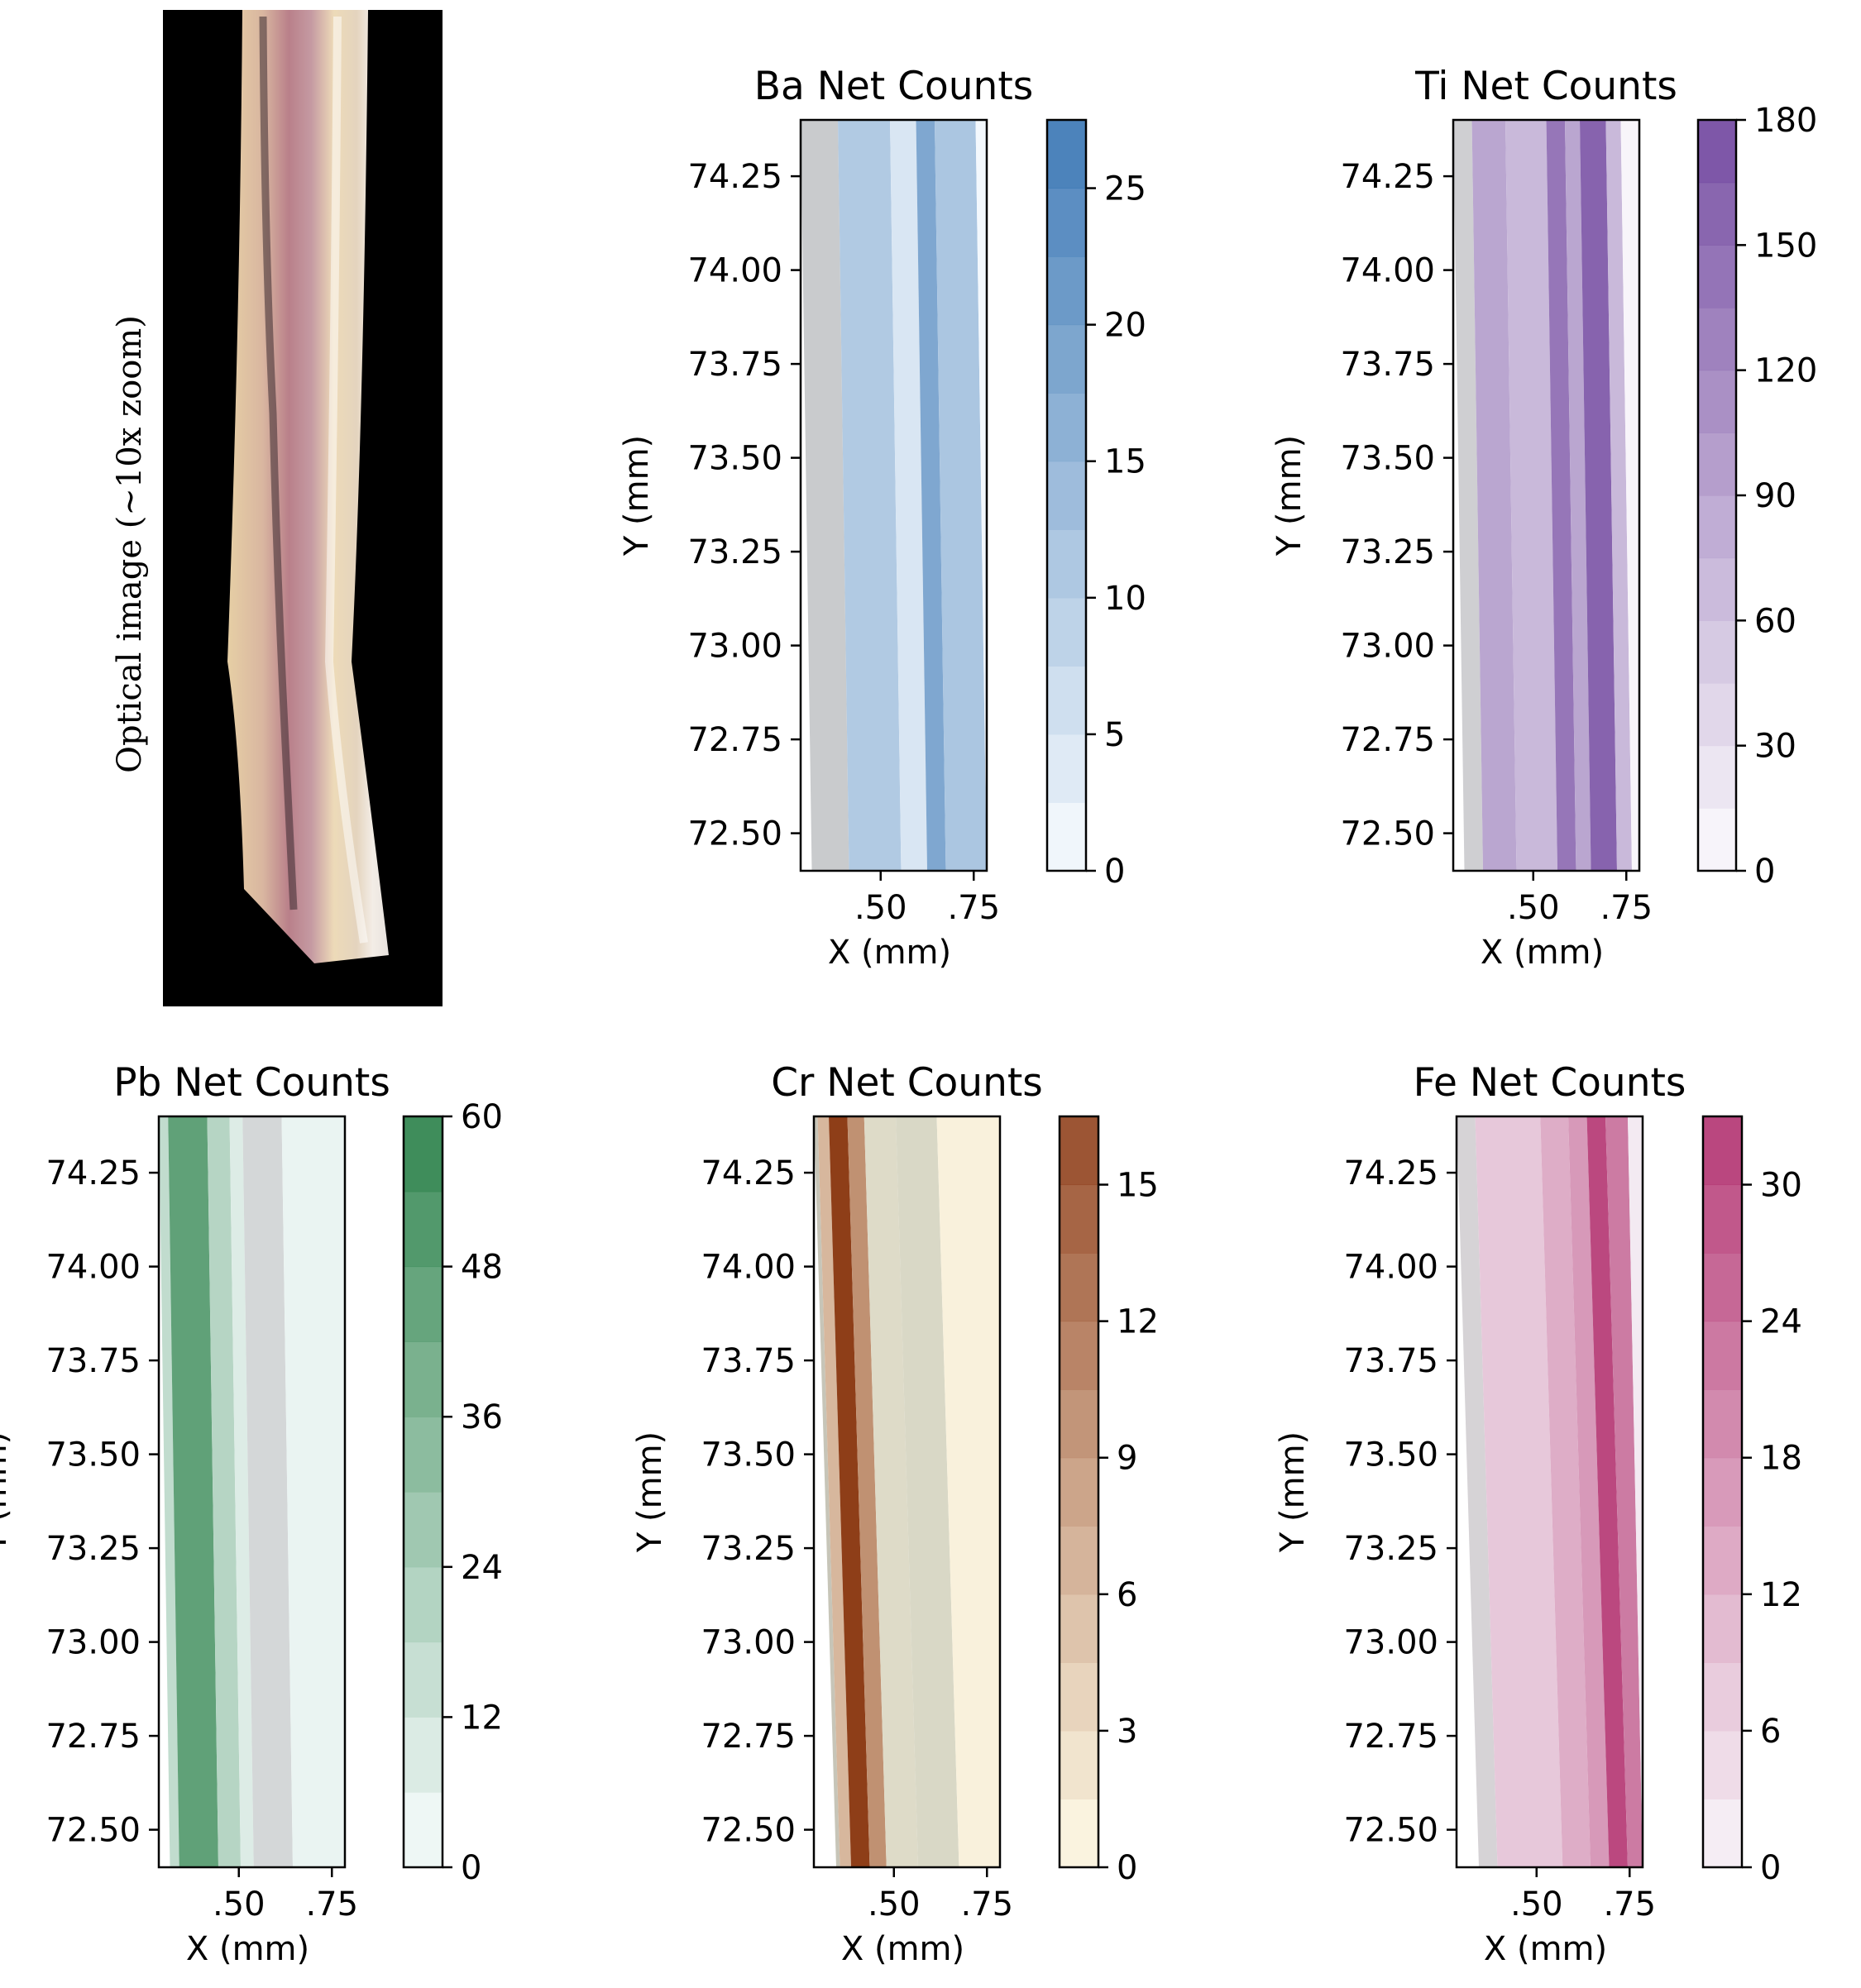  Describe the element at coordinates (1125, 462) in the screenshot. I see `colorbar-tick-label: 15` at that location.